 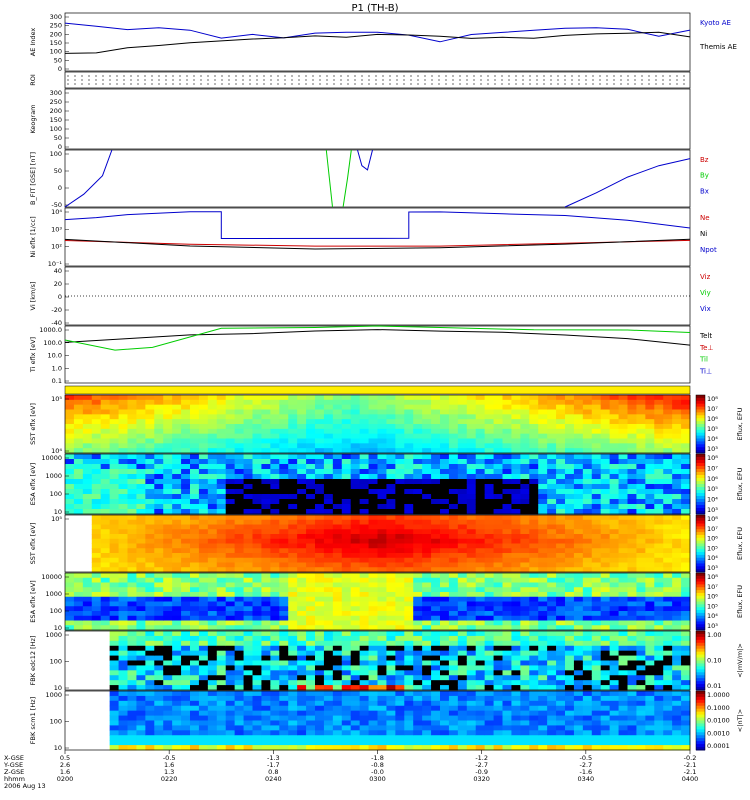 I want to click on colorbar-frame, so click(x=700, y=543).